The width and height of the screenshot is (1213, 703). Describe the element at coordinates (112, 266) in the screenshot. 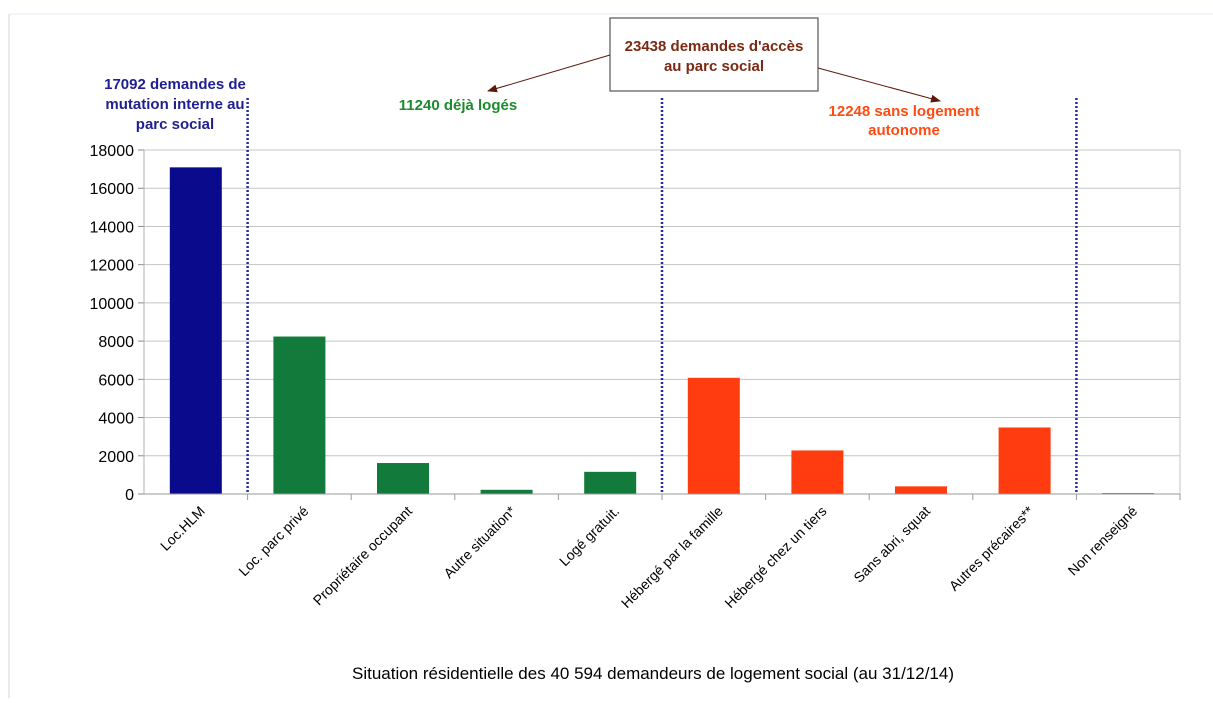

I see `y-tick-label: 12000` at that location.